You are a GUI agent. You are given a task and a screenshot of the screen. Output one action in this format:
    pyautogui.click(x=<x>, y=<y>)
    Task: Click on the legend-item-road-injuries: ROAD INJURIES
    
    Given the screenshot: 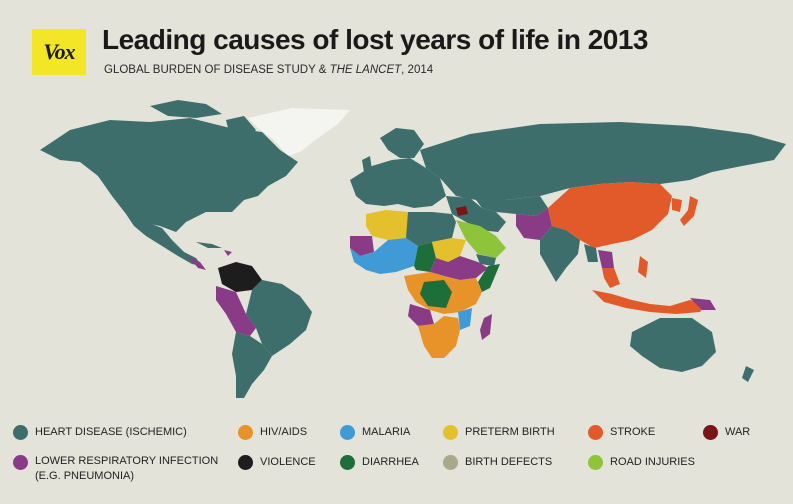 What is the action you would take?
    pyautogui.click(x=641, y=462)
    